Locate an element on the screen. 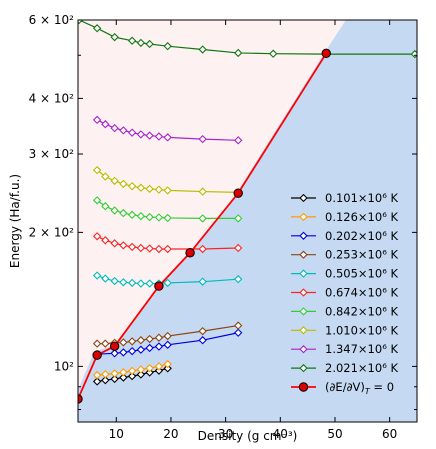 This screenshot has width=436, height=449. x-axis-label: Density (g cm⁻³) is located at coordinates (248, 436).